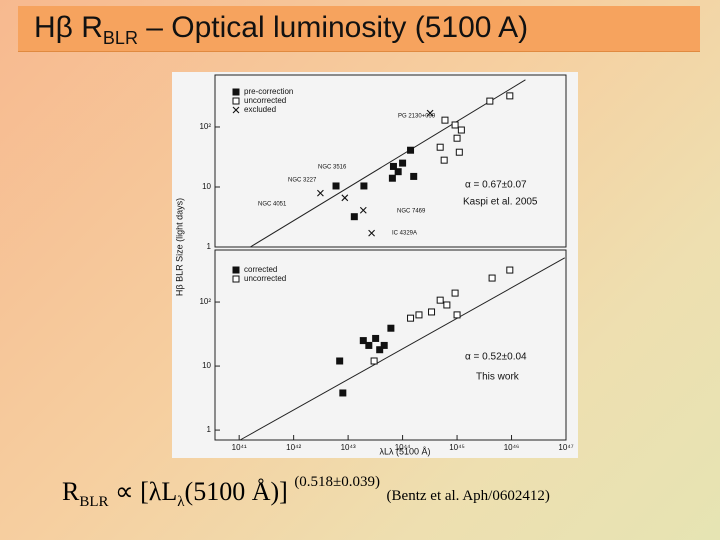 This screenshot has width=720, height=540. I want to click on x-tick-label: 10⁴⁴, so click(403, 447).